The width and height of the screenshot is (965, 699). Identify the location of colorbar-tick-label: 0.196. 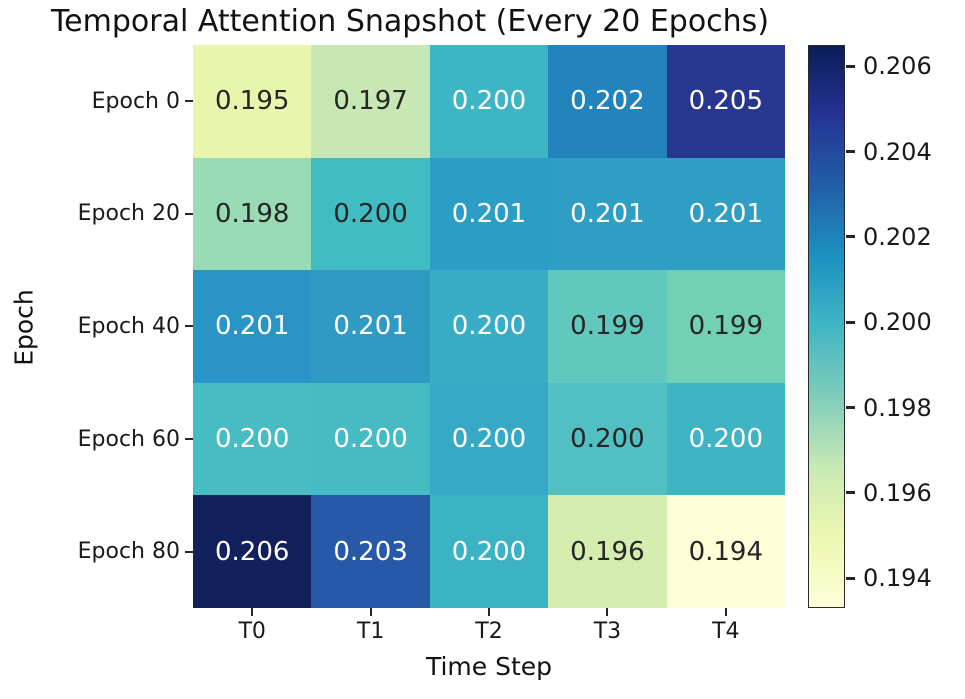
(897, 492).